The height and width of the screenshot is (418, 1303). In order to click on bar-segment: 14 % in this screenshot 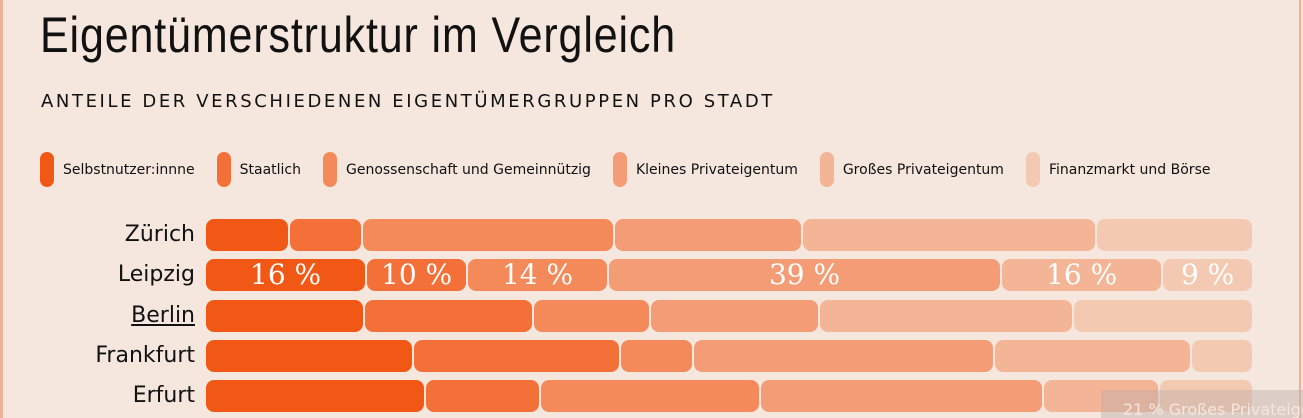, I will do `click(537, 275)`.